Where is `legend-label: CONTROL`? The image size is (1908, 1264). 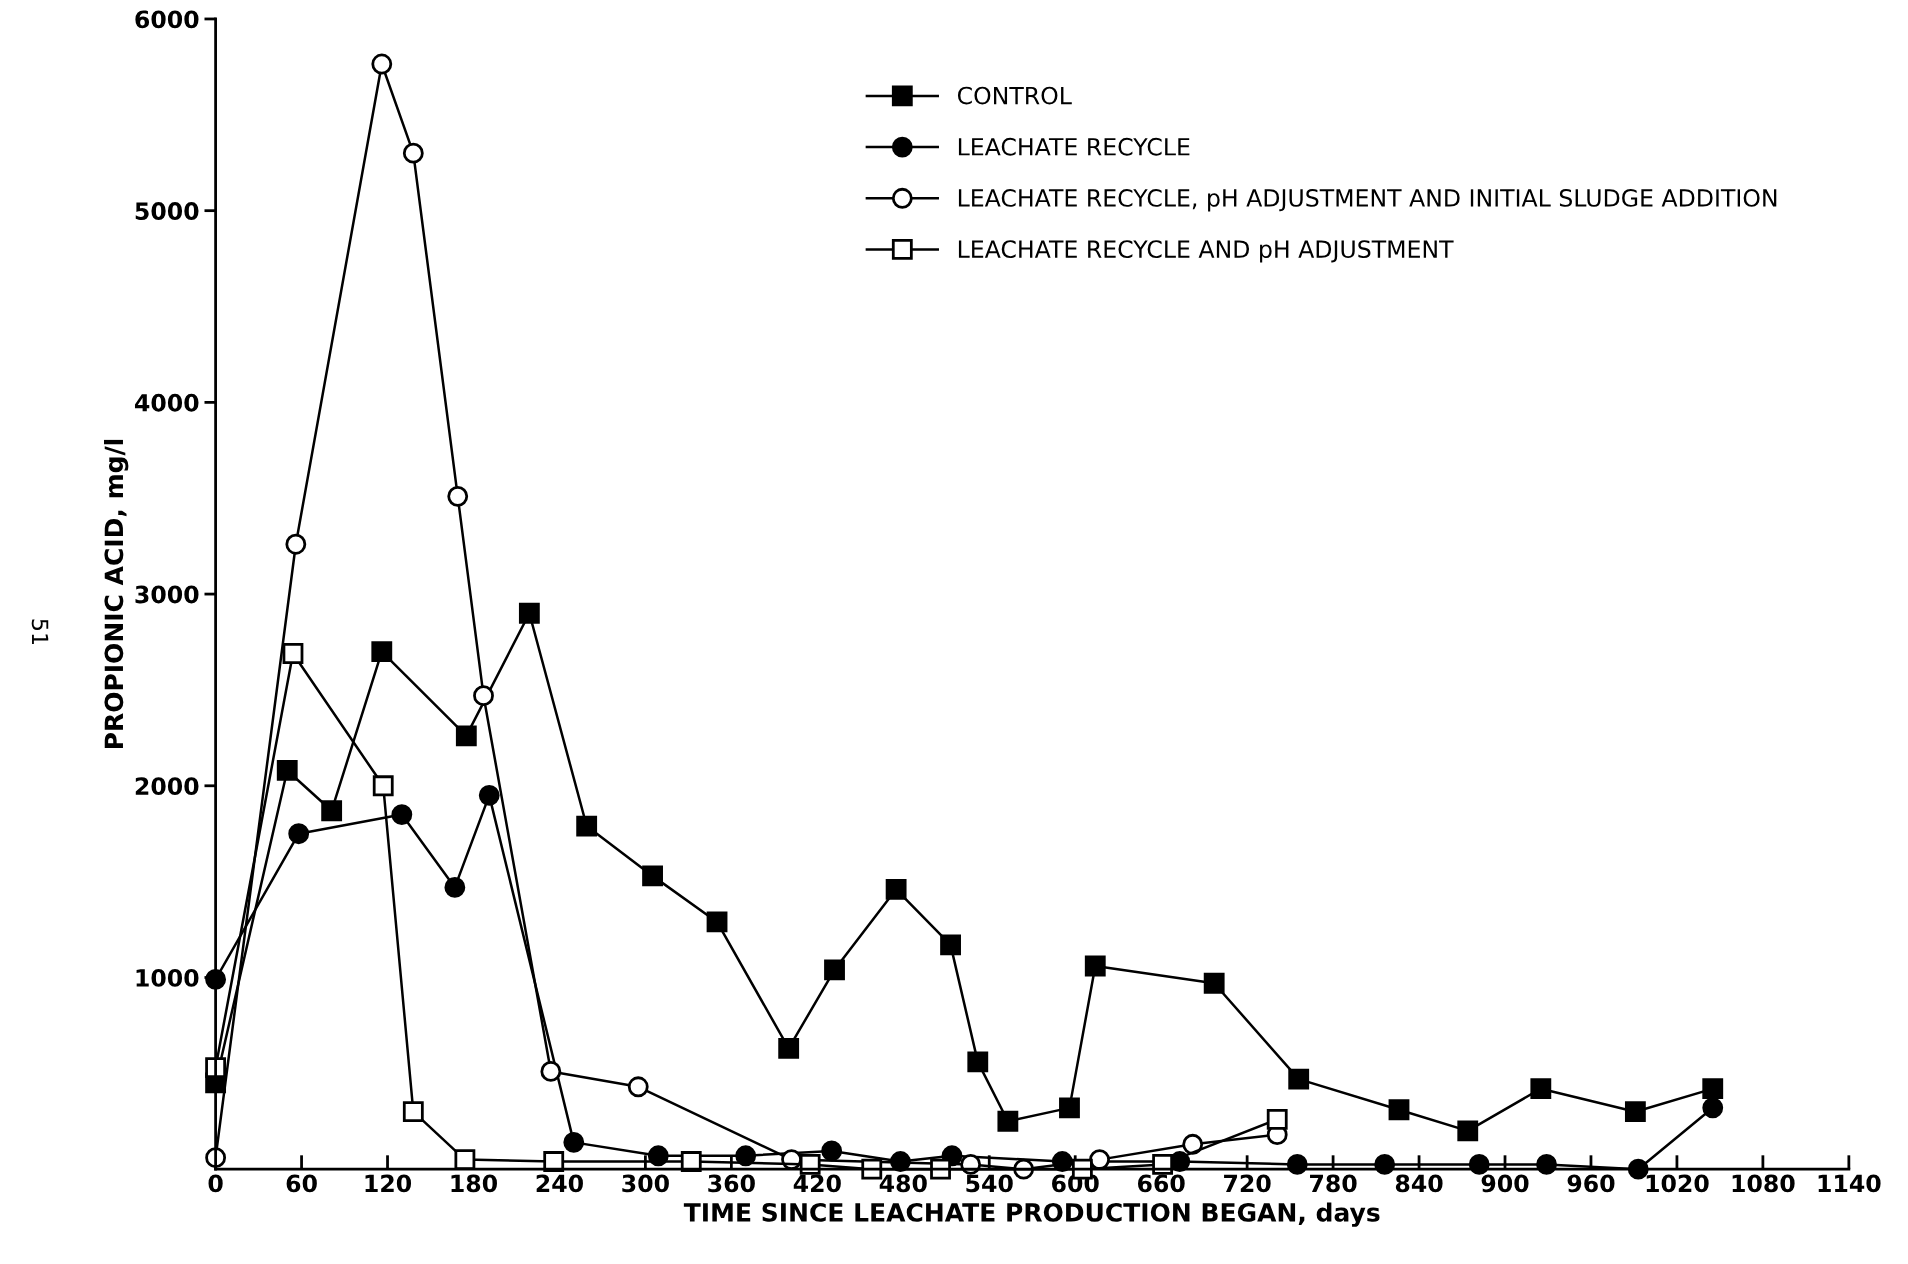 legend-label: CONTROL is located at coordinates (1014, 95).